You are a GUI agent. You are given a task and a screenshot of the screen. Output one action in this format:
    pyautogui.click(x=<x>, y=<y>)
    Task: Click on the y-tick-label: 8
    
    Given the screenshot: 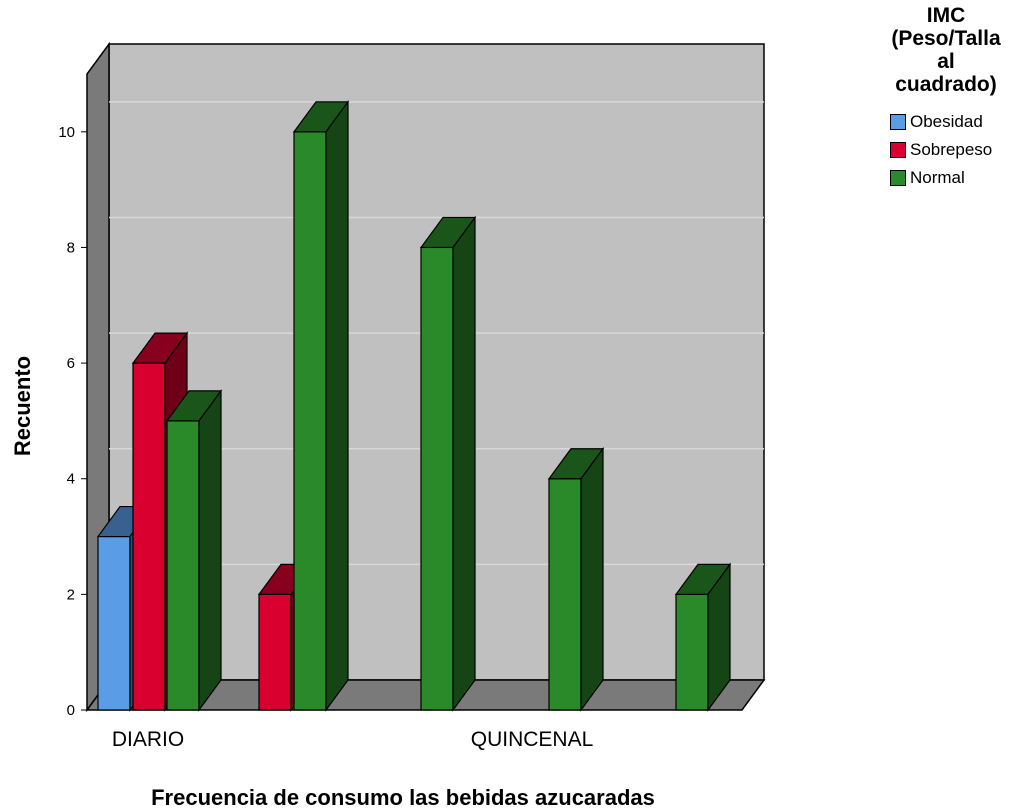 What is the action you would take?
    pyautogui.click(x=71, y=247)
    